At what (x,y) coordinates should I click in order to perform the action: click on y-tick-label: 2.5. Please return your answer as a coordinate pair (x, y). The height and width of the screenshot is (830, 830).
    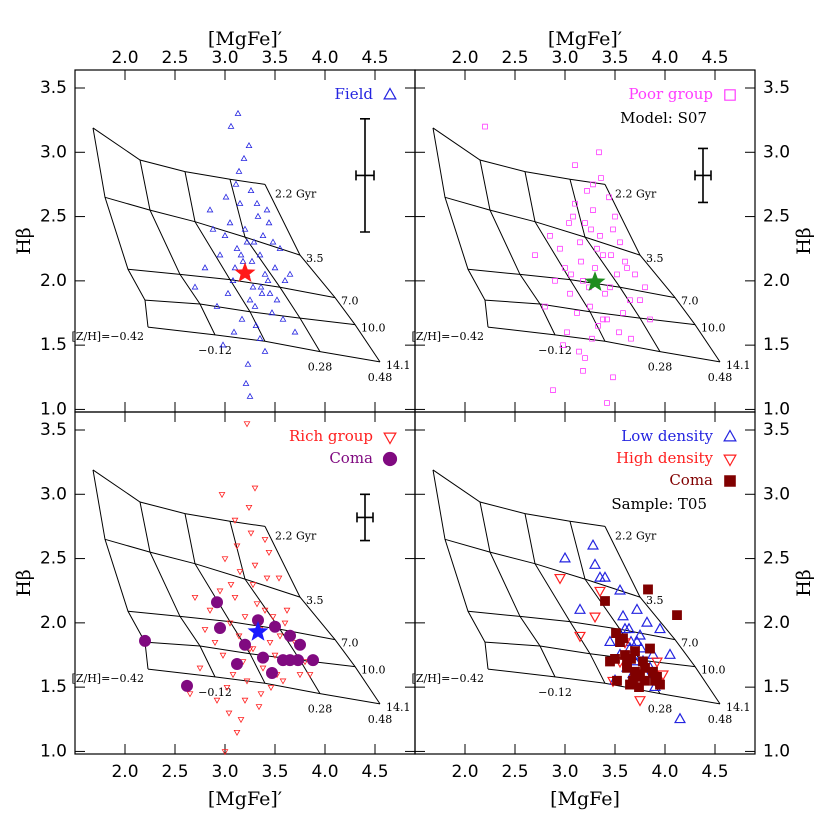
    Looking at the image, I should click on (776, 559).